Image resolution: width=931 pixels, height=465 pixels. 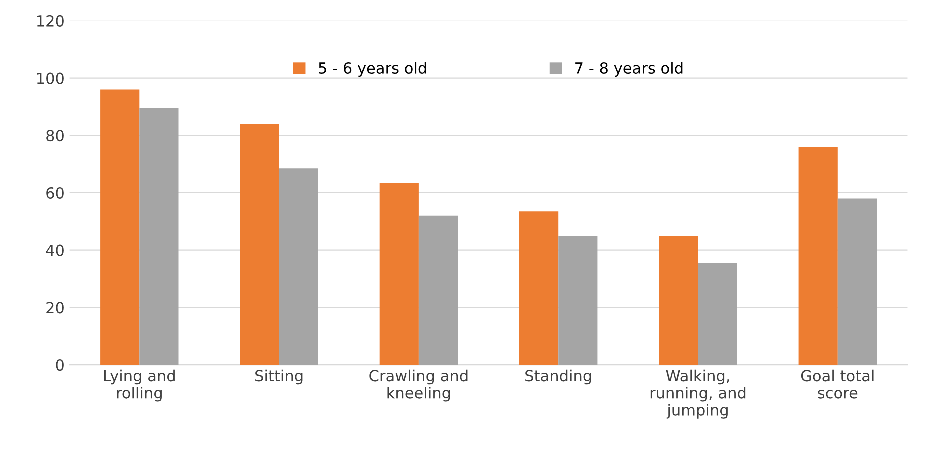 I want to click on y-tick-label: 20, so click(x=55, y=308).